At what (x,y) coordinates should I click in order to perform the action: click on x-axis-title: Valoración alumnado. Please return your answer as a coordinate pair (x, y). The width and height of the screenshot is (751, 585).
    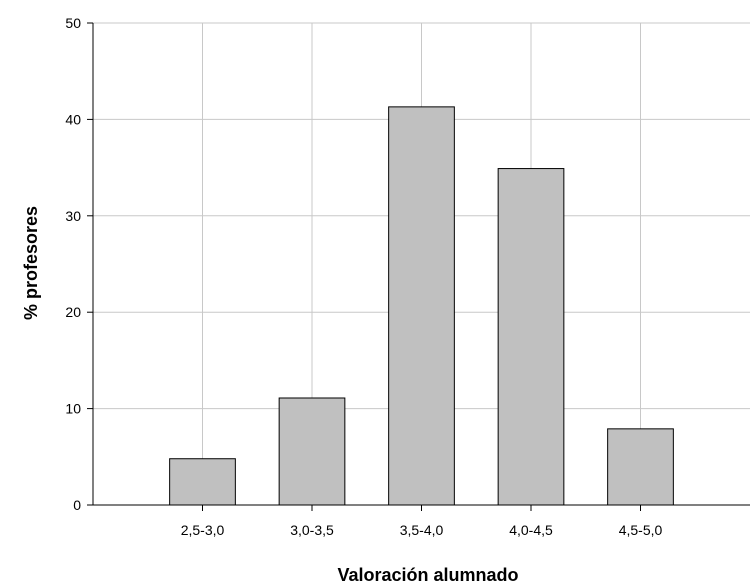
    Looking at the image, I should click on (427, 575).